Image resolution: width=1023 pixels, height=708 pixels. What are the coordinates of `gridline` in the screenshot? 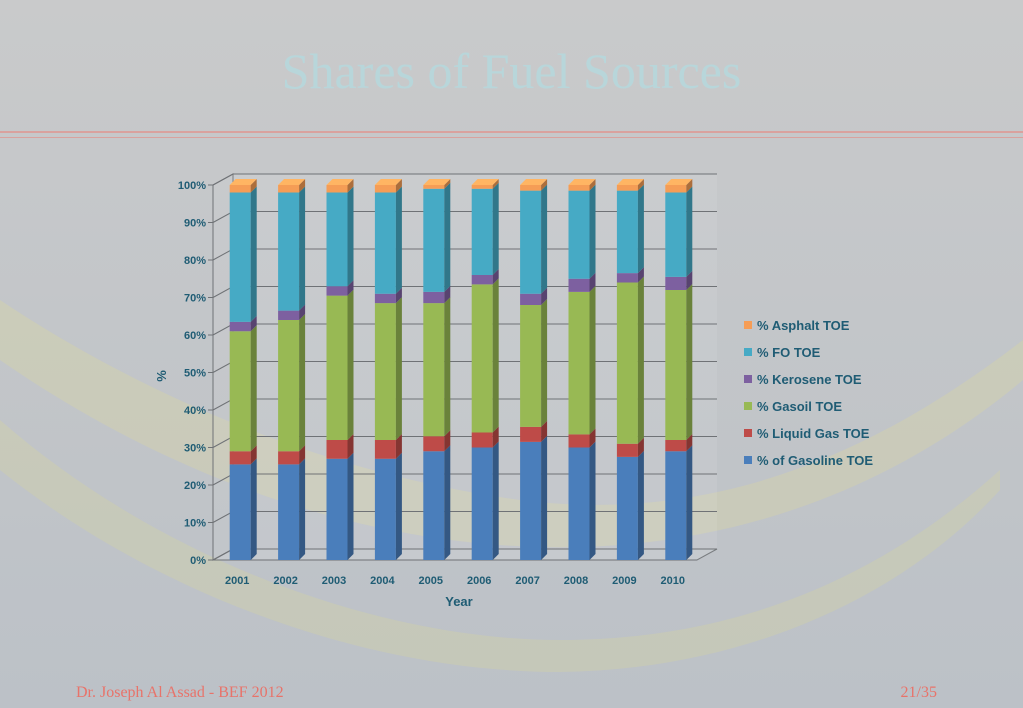 It's located at (464, 179).